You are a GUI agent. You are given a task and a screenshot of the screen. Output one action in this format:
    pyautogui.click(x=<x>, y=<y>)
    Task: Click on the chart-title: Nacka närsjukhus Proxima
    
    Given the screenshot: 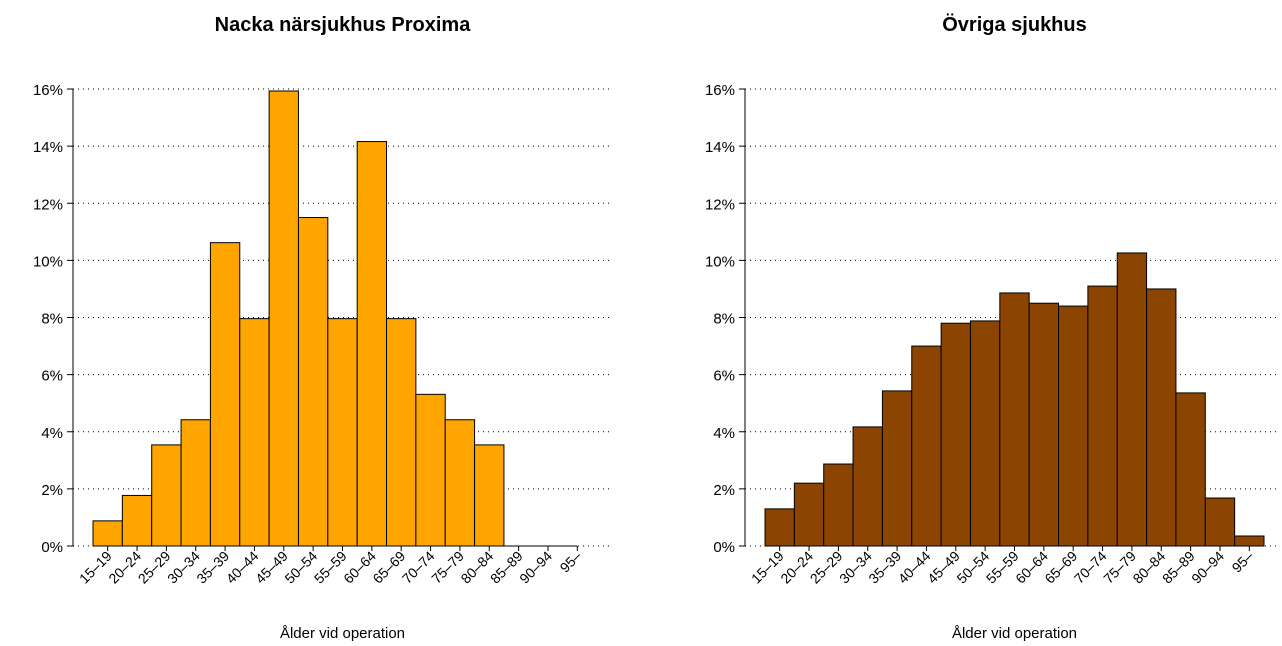 What is the action you would take?
    pyautogui.click(x=343, y=25)
    